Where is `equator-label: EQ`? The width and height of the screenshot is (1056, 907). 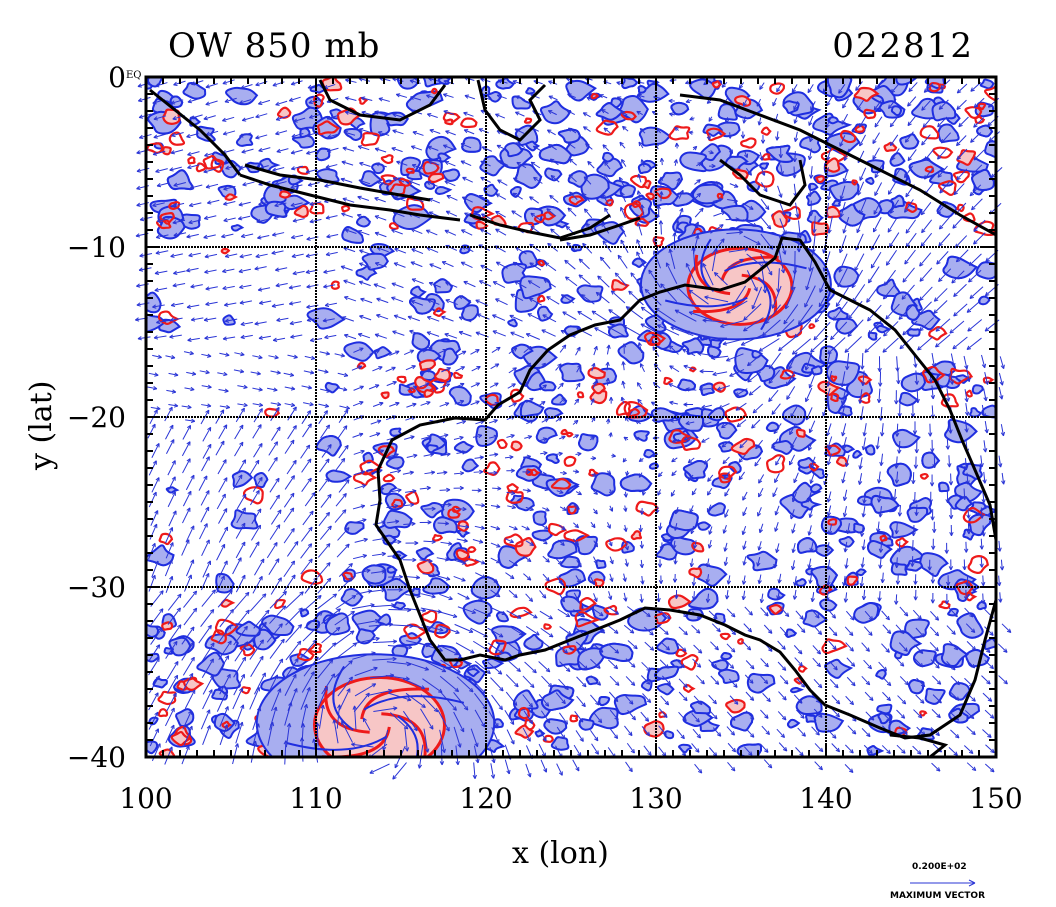 equator-label: EQ is located at coordinates (134, 75).